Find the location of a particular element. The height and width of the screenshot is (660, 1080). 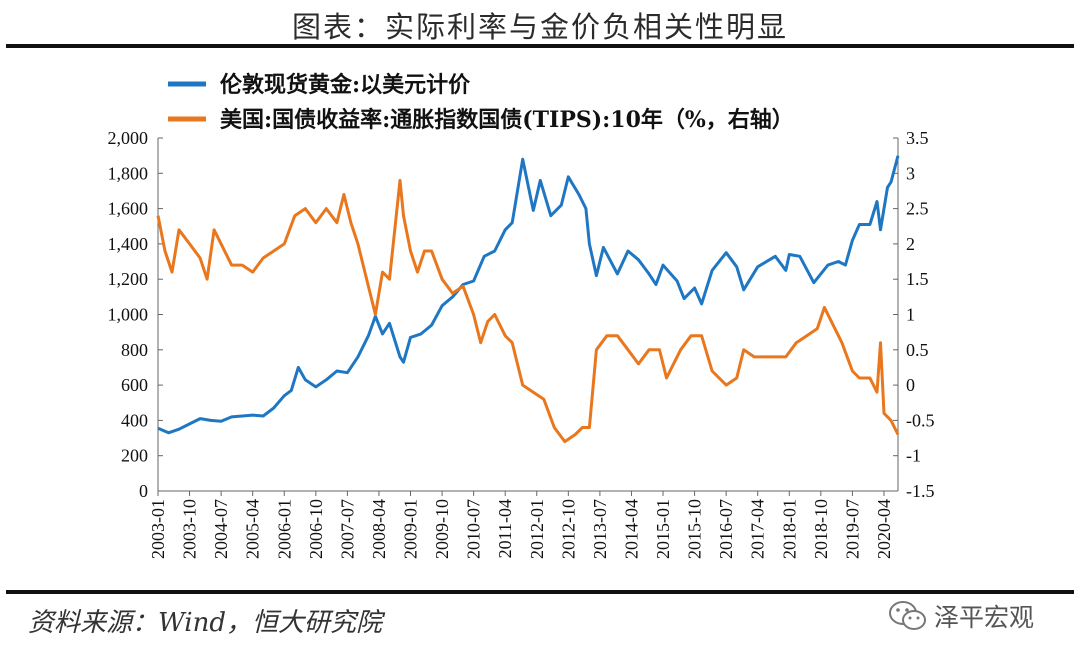

y-right-tick-label: 1 is located at coordinates (910, 315).